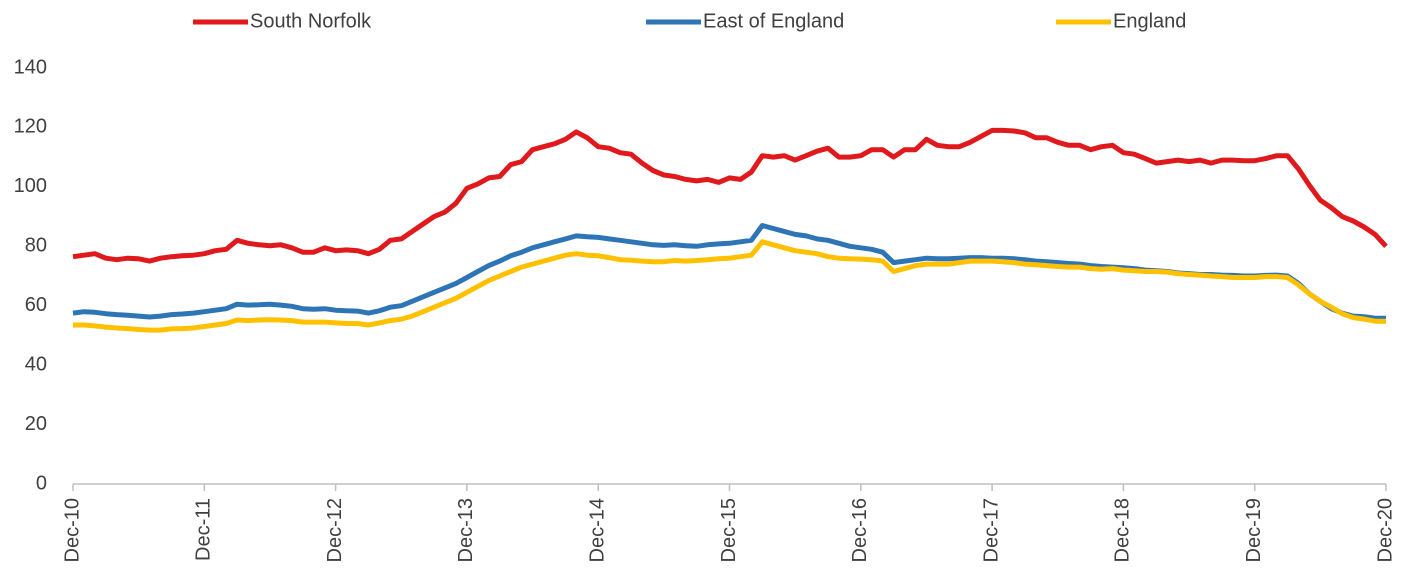 Image resolution: width=1414 pixels, height=577 pixels. What do you see at coordinates (1385, 530) in the screenshot?
I see `x-tick-label: Dec-20` at bounding box center [1385, 530].